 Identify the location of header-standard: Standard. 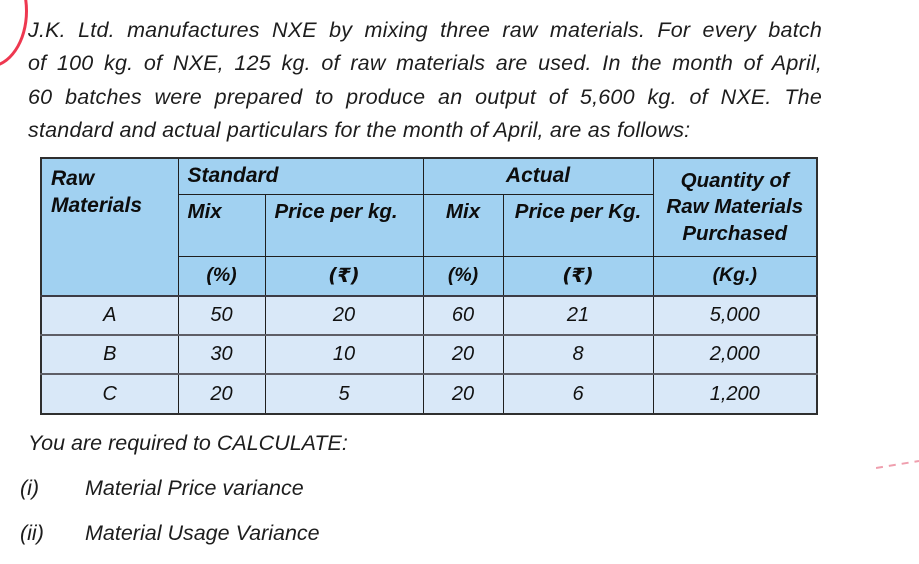
(300, 176).